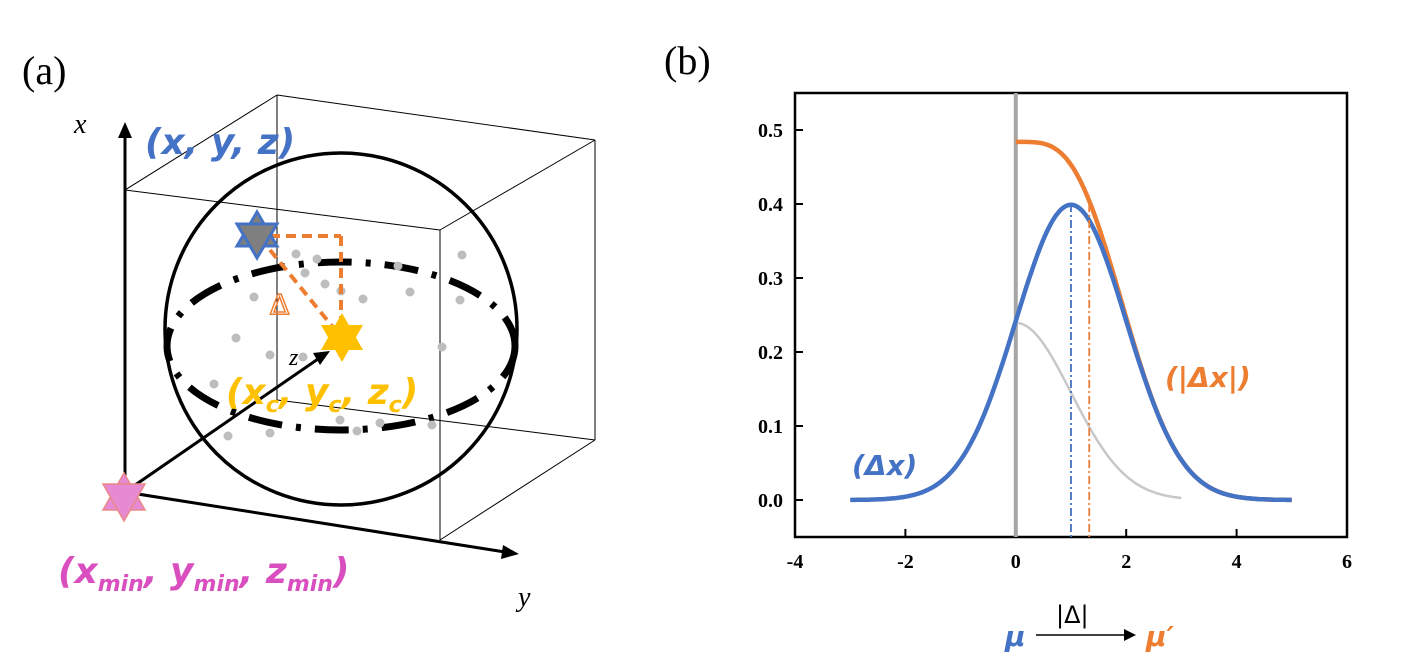 The height and width of the screenshot is (661, 1402). Describe the element at coordinates (44, 70) in the screenshot. I see `panel-a-label: (a)` at that location.